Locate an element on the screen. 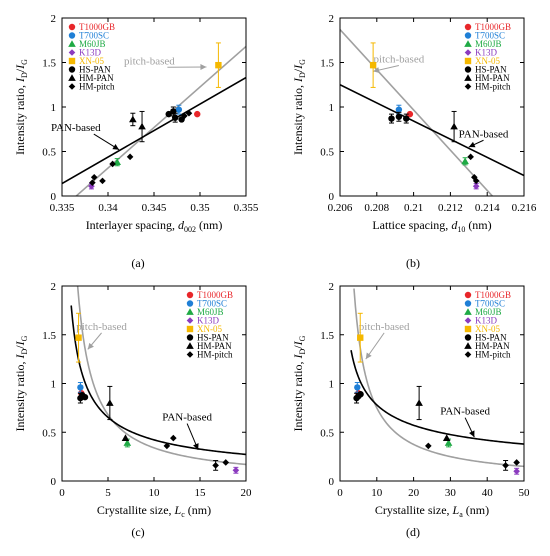  x-axis-label-text: Lattice spacing, is located at coordinates (411, 225).